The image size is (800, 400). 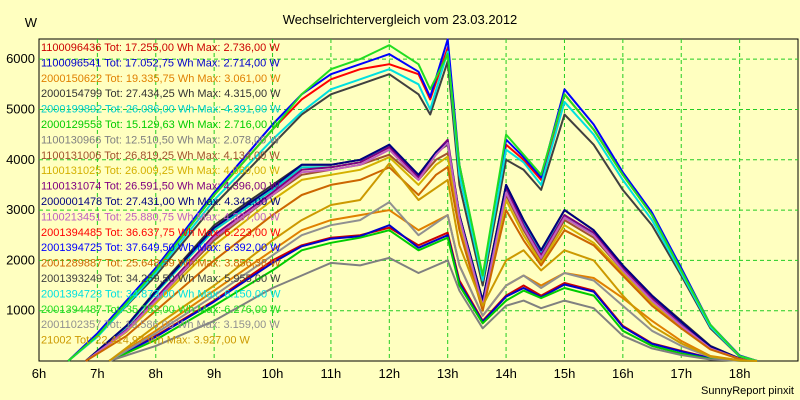 I want to click on x-tick-label: 11h, so click(x=331, y=373).